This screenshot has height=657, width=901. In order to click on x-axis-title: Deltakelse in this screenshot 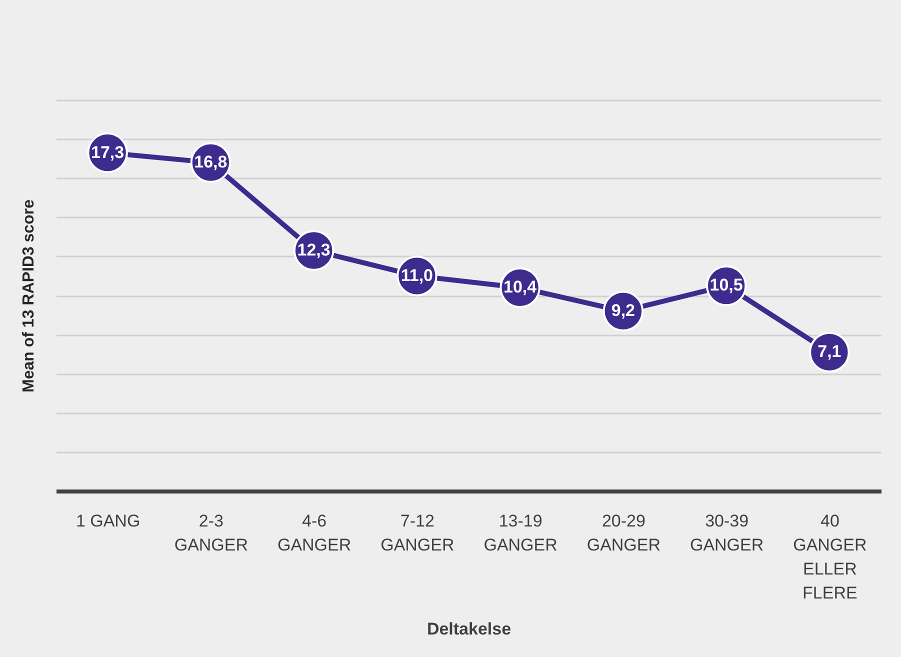, I will do `click(469, 629)`.